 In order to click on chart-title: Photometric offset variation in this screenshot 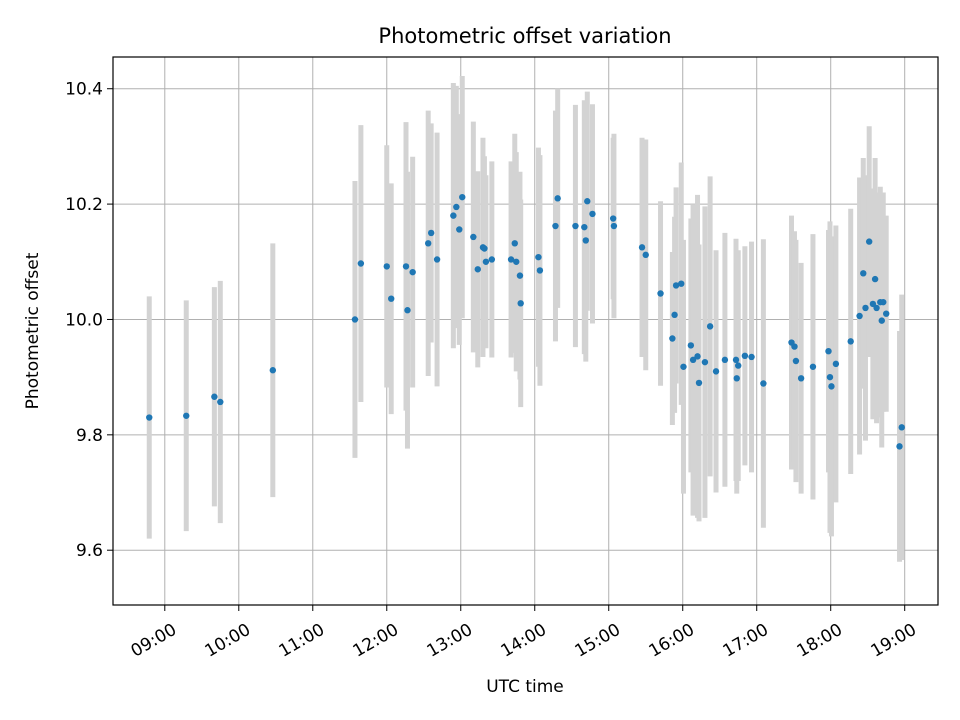, I will do `click(524, 36)`.